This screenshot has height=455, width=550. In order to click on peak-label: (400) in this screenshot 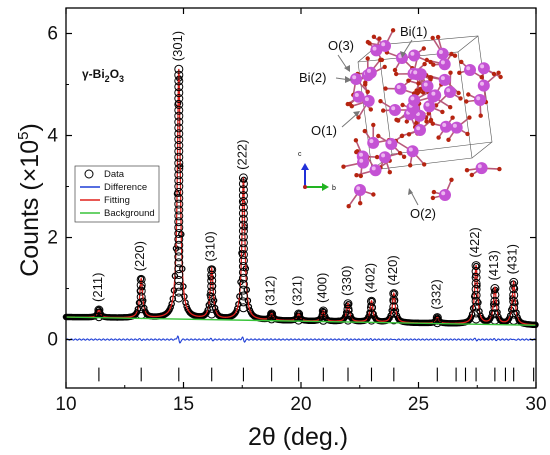, I will do `click(321, 288)`.